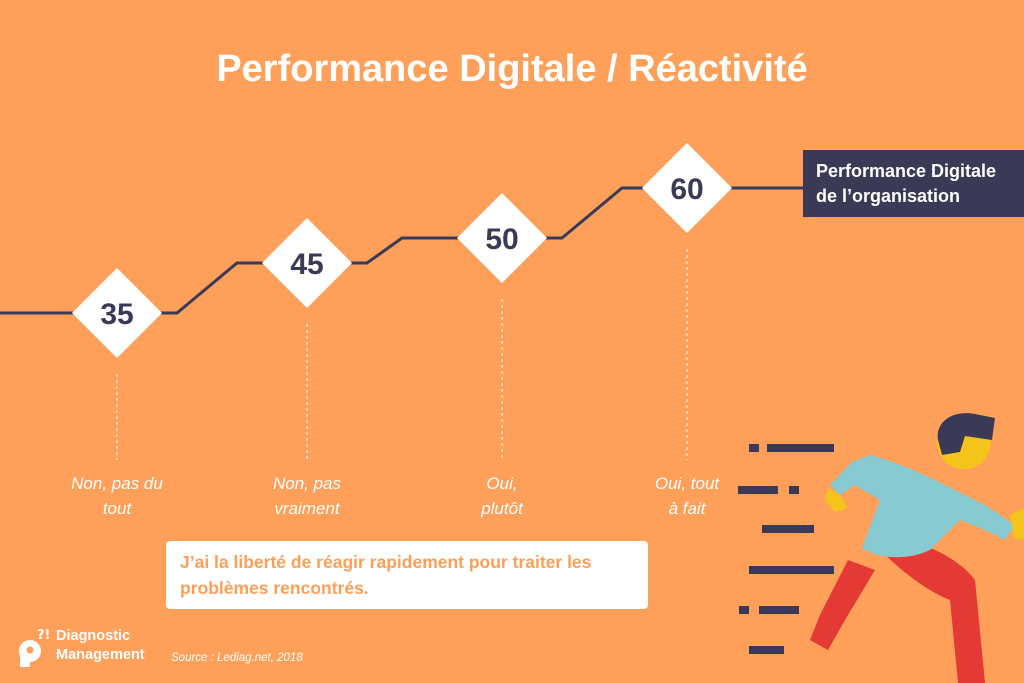 The height and width of the screenshot is (683, 1024). What do you see at coordinates (34, 647) in the screenshot?
I see `brand-icon: ?!` at bounding box center [34, 647].